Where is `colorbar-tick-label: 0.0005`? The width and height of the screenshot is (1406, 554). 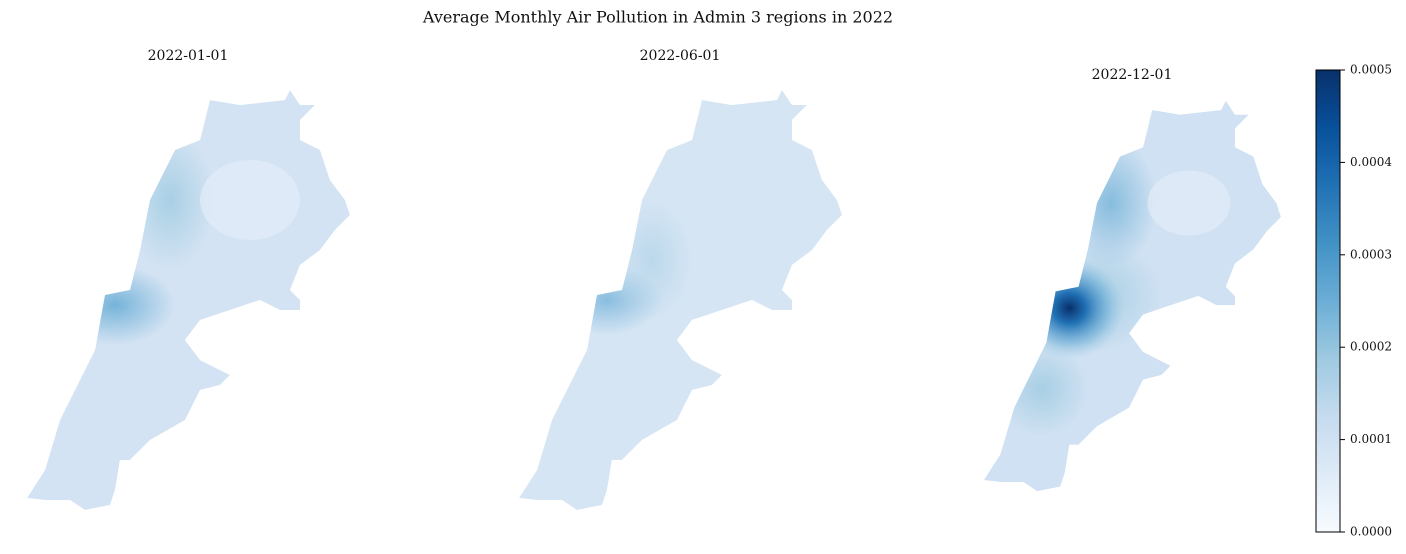
colorbar-tick-label: 0.0005 is located at coordinates (1371, 70).